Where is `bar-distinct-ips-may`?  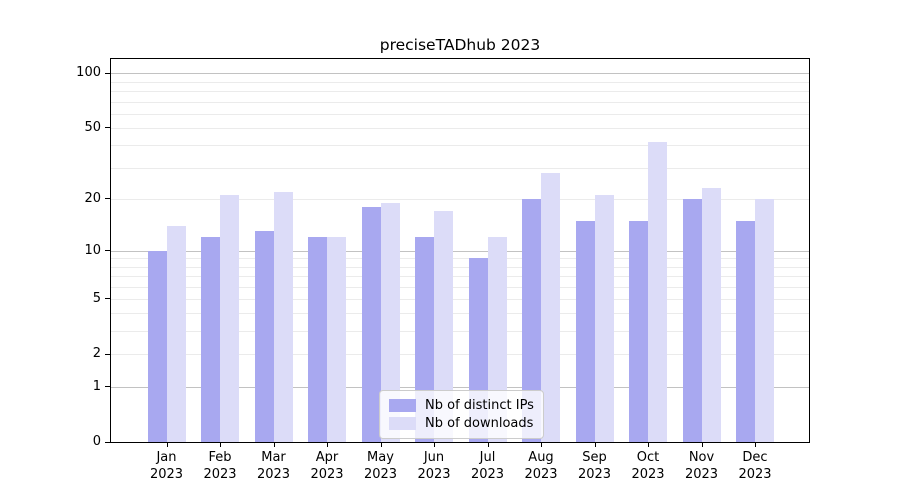 bar-distinct-ips-may is located at coordinates (371, 324).